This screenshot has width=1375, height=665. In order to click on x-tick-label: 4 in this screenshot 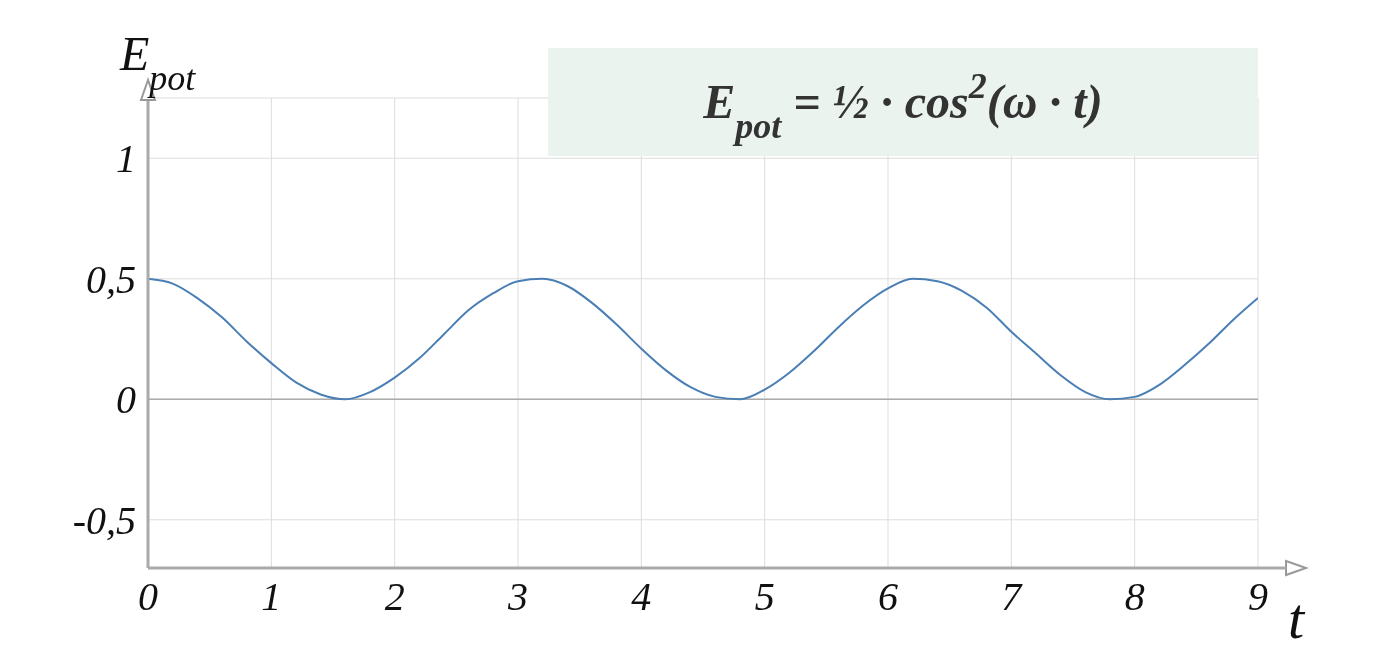, I will do `click(641, 597)`.